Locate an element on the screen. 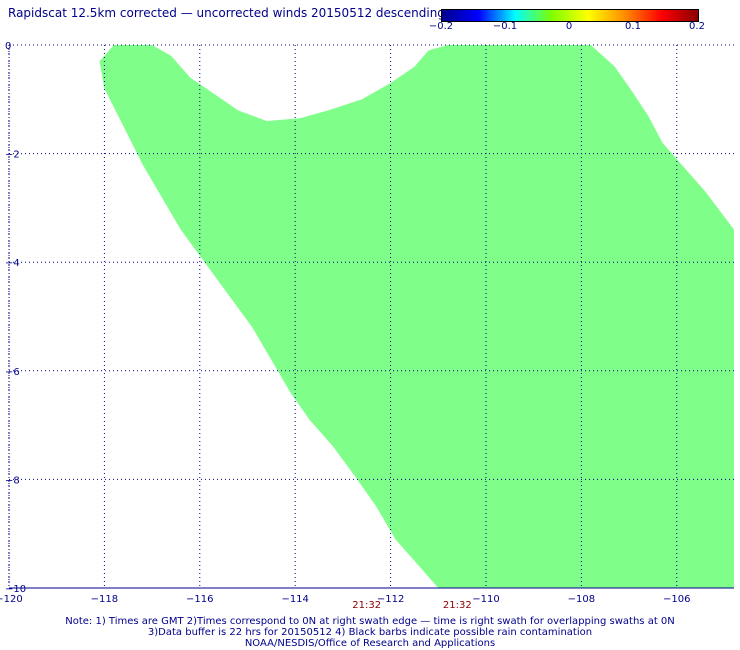  x-tick-label: −120 is located at coordinates (11, 599).